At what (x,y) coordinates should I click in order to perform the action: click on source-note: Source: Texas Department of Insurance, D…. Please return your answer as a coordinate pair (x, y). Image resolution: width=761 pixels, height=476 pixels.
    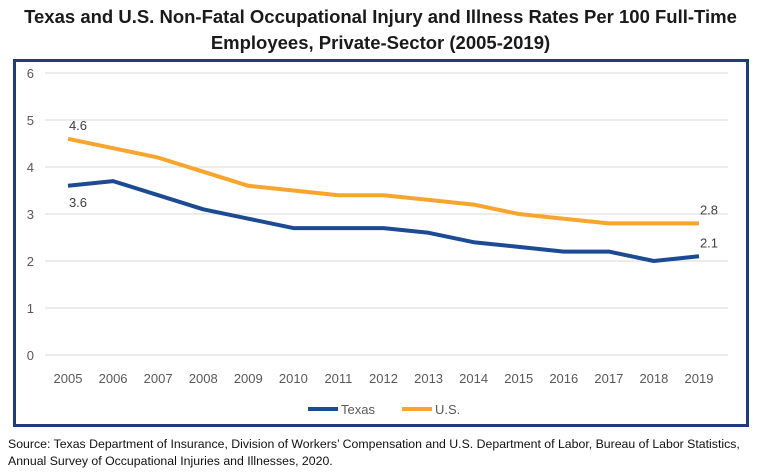
    Looking at the image, I should click on (374, 452).